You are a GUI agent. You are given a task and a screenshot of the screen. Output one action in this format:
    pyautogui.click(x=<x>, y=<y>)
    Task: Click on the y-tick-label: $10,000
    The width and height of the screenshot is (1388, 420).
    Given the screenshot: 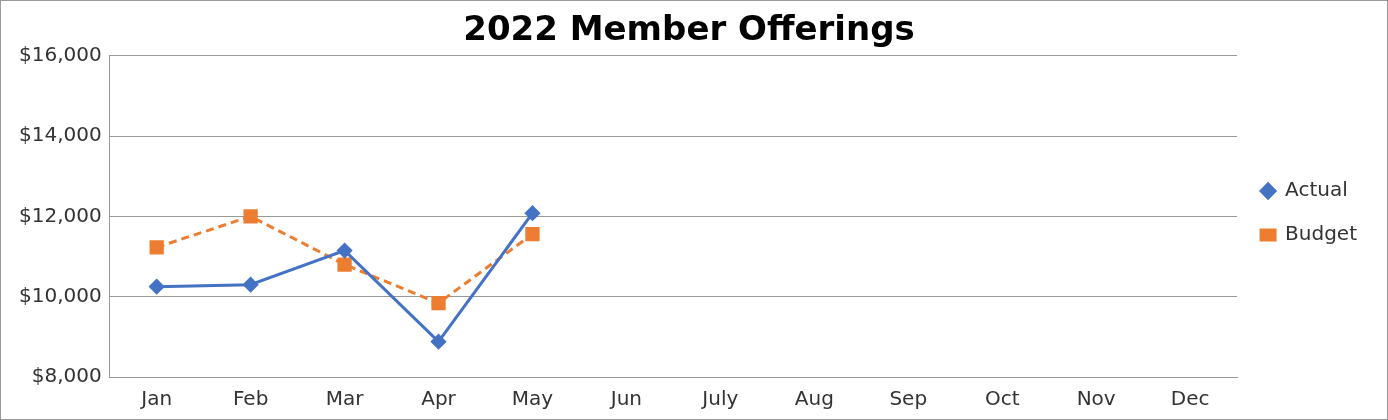 What is the action you would take?
    pyautogui.click(x=60, y=294)
    